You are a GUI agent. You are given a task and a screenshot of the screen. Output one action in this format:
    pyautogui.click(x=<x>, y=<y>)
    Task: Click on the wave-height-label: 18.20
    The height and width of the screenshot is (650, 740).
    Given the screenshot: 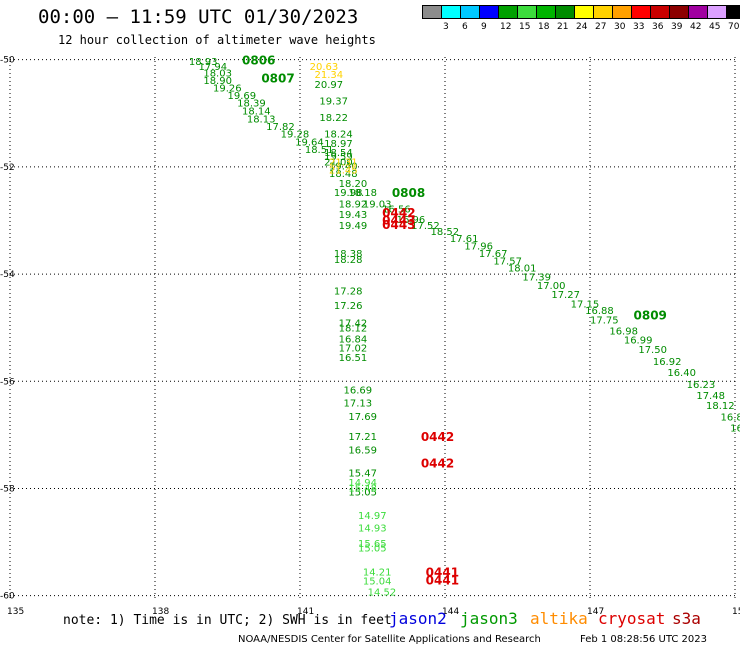 What is the action you would take?
    pyautogui.click(x=353, y=184)
    